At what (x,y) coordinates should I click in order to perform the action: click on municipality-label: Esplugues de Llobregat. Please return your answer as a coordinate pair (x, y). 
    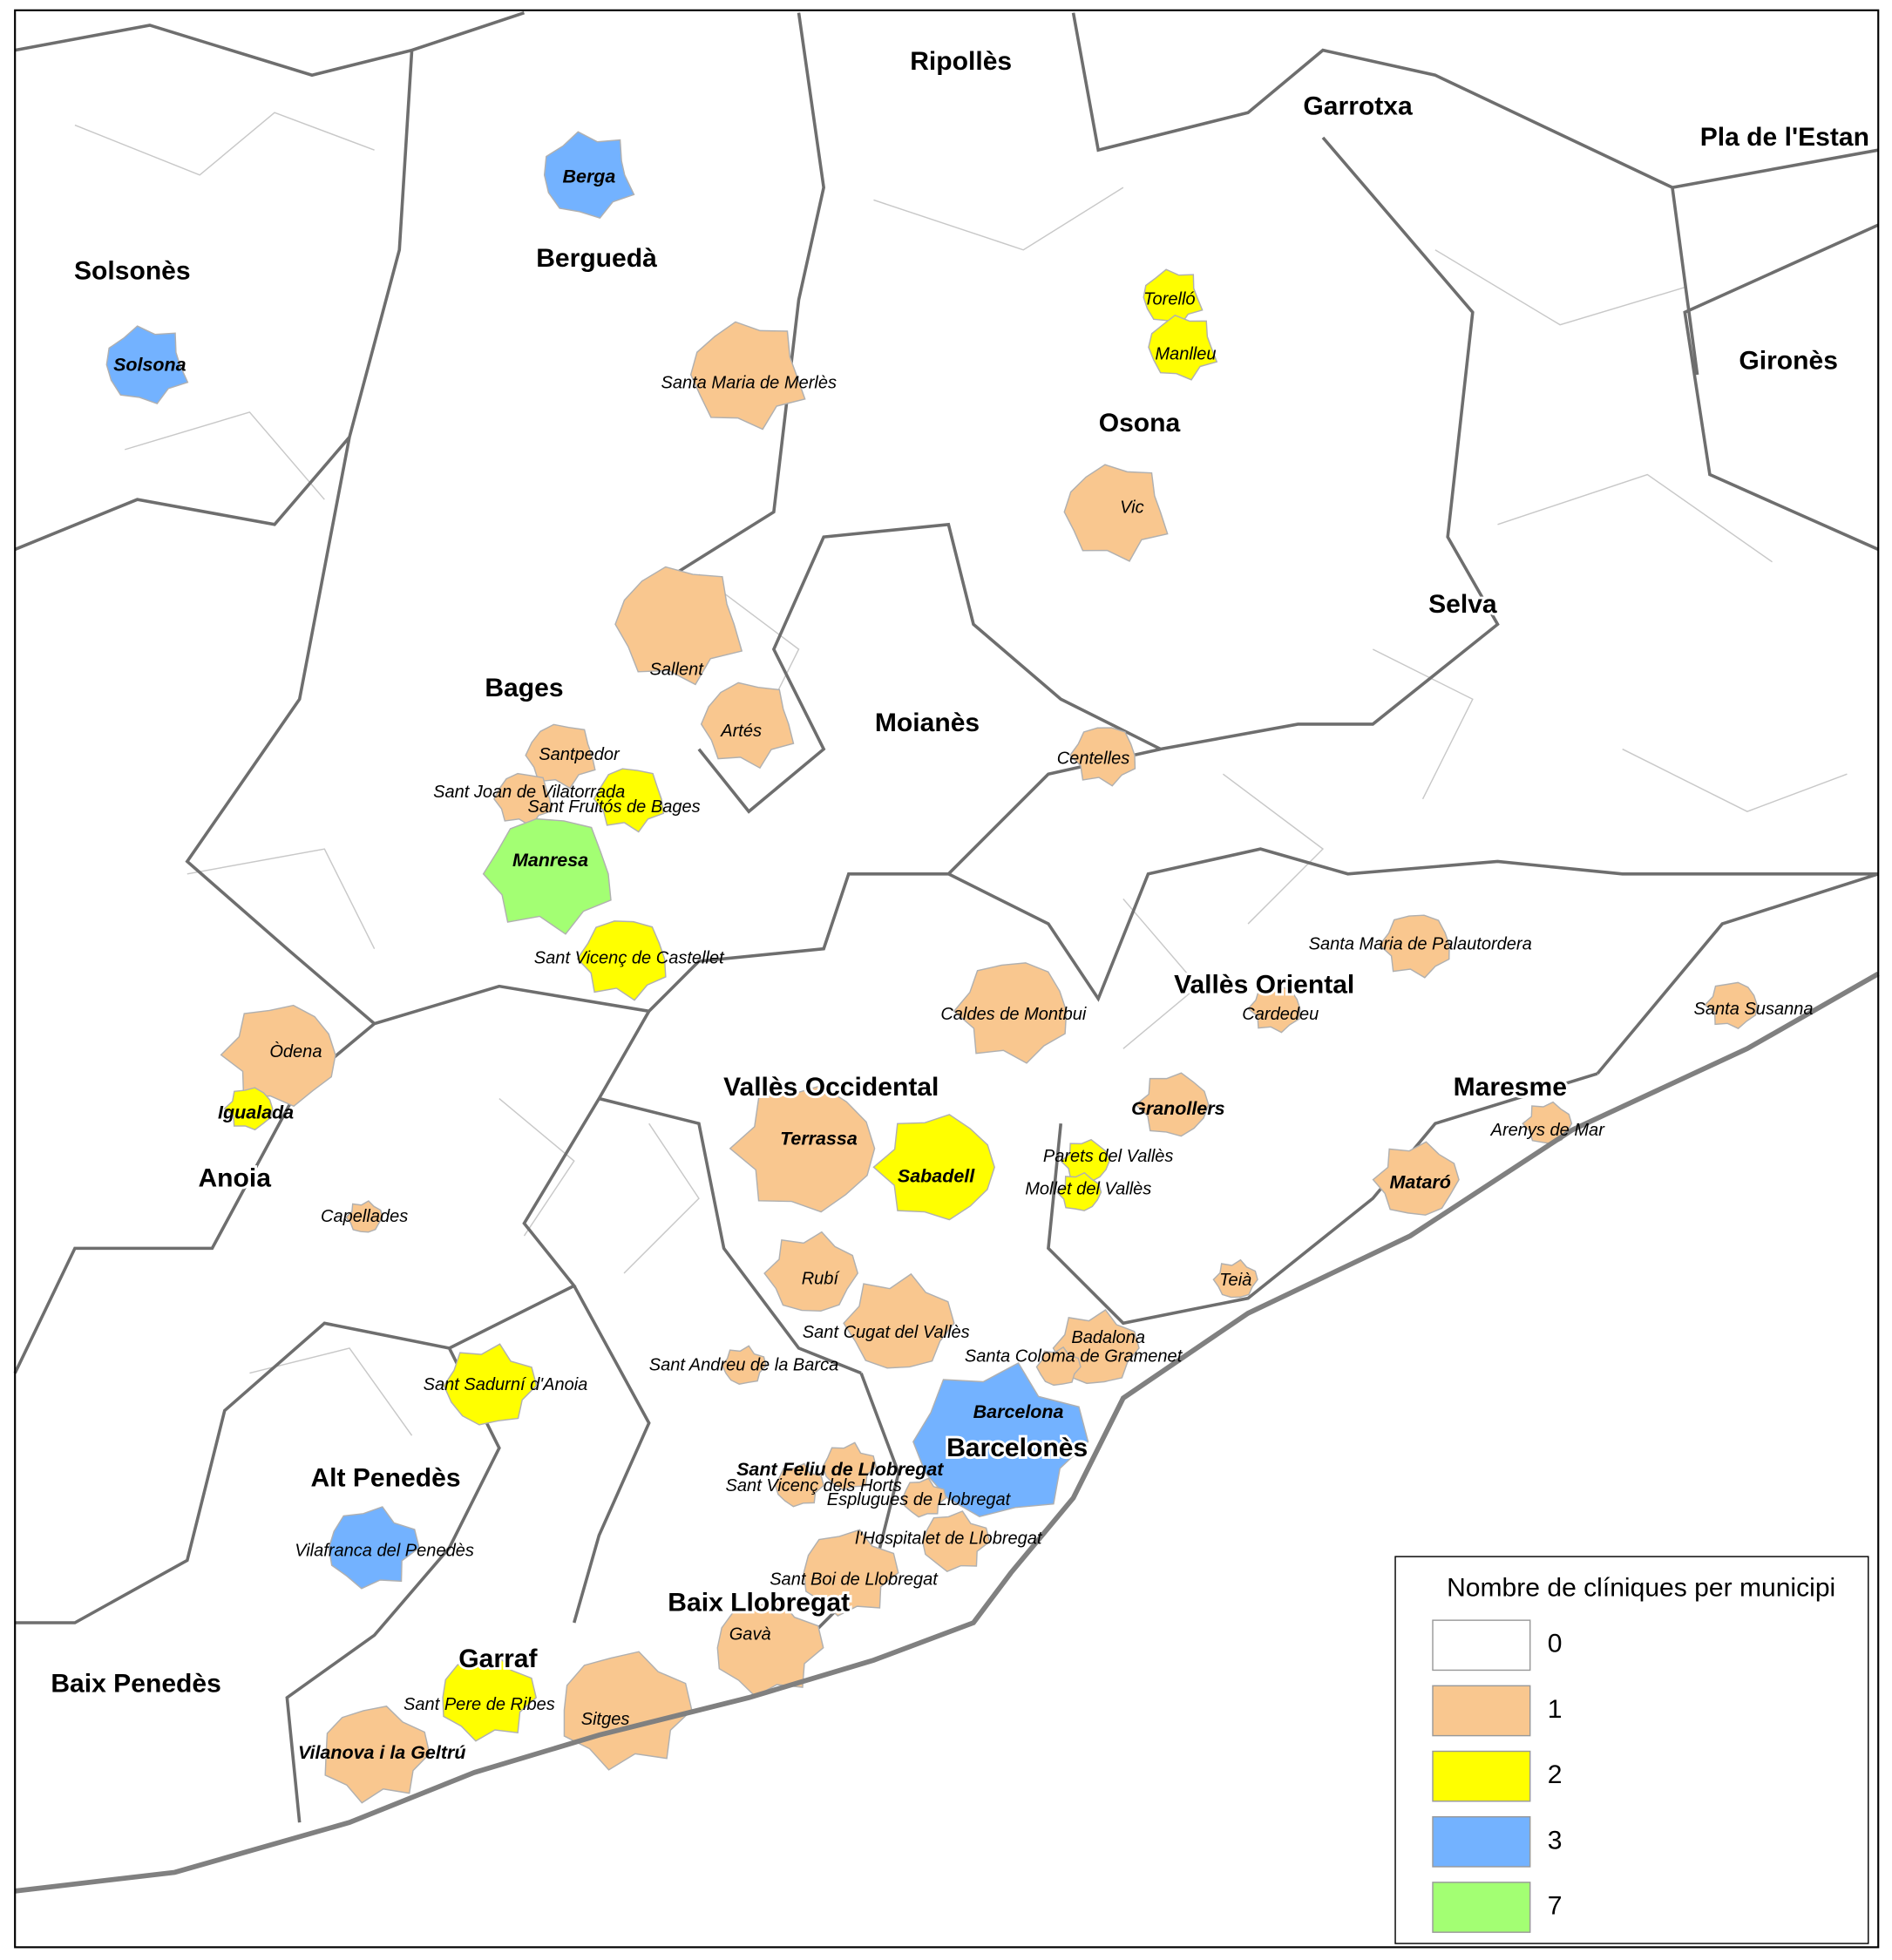
    Looking at the image, I should click on (919, 1499).